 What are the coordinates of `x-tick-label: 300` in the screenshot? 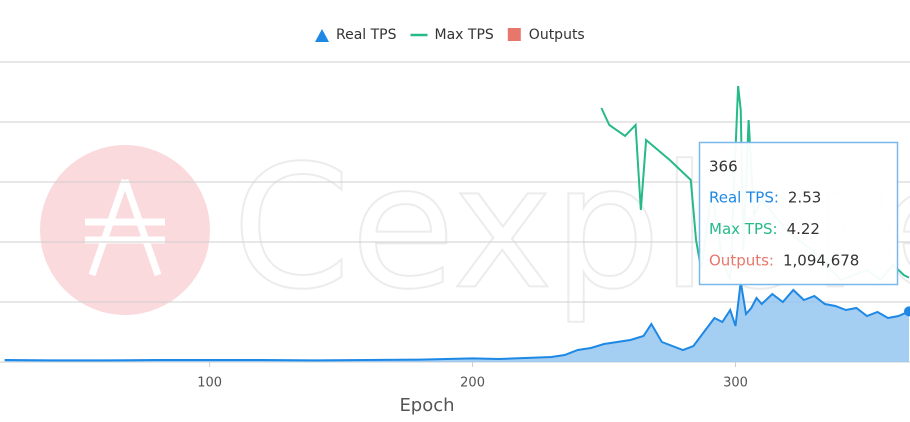 It's located at (735, 383).